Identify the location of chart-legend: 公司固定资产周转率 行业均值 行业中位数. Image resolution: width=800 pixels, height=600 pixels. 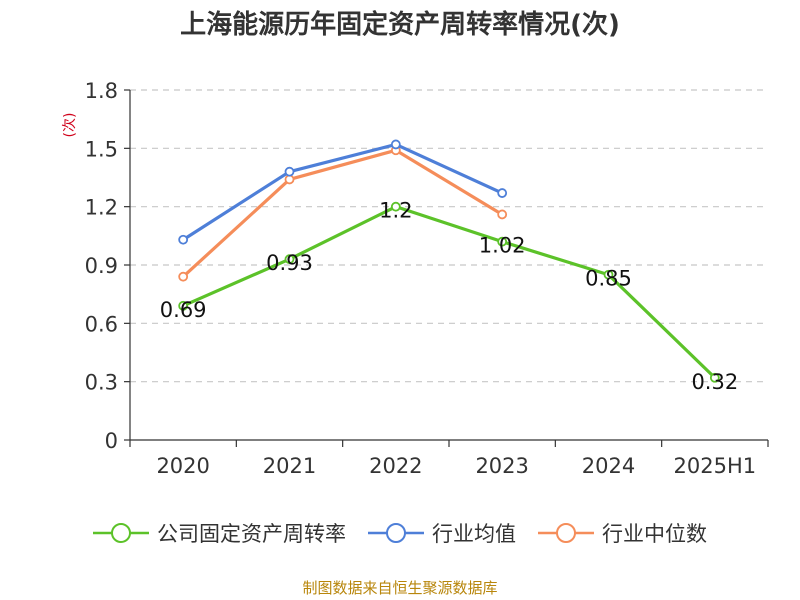
(400, 533).